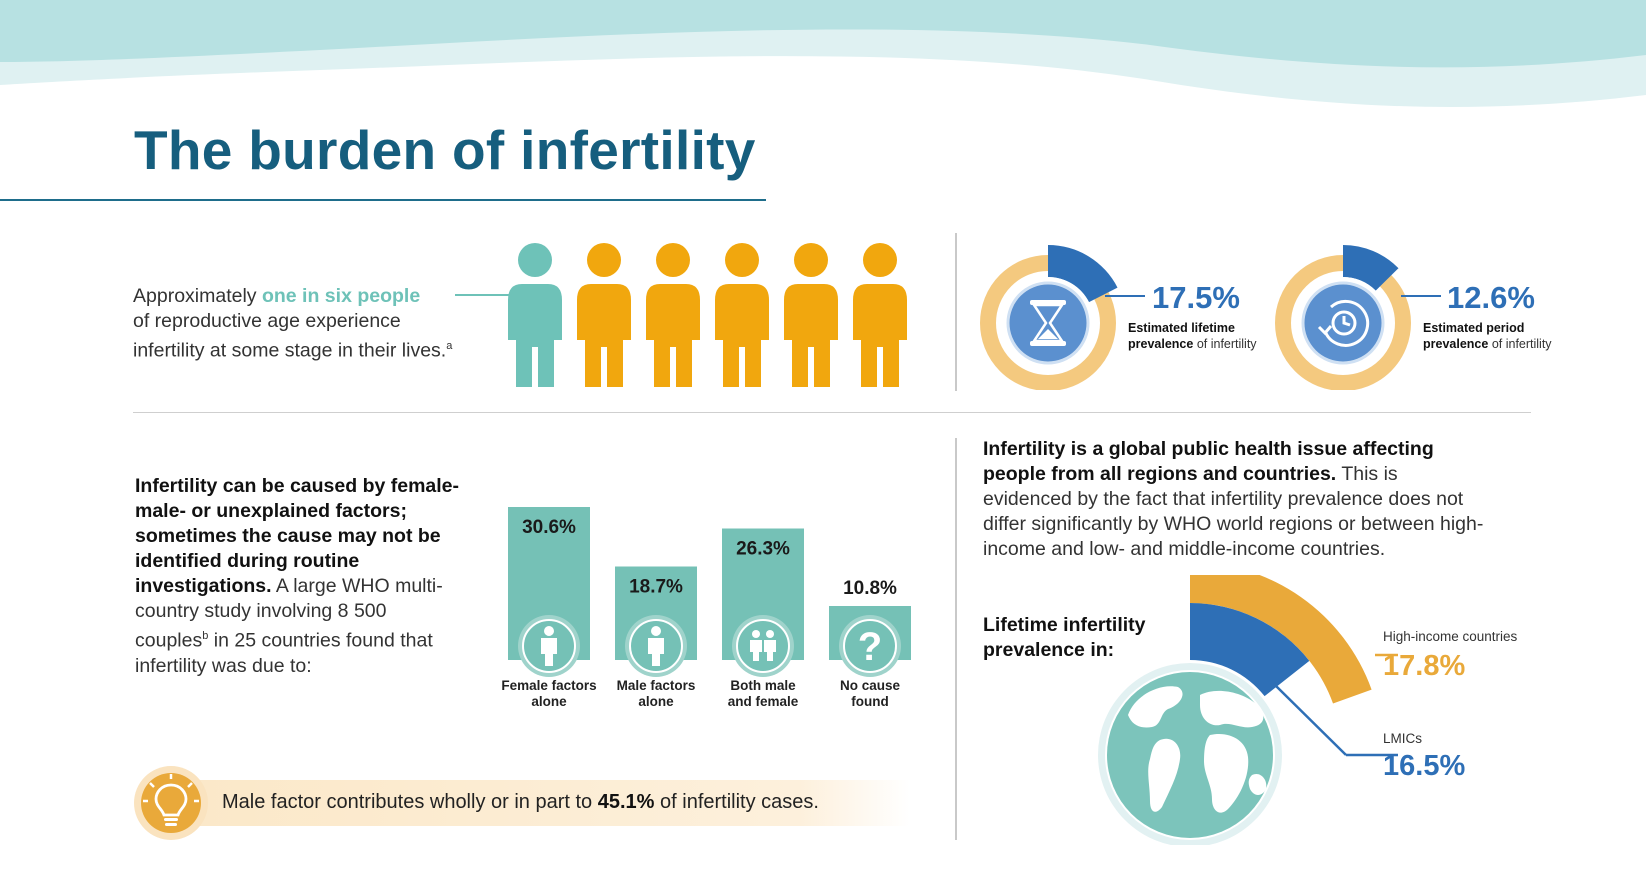 Image resolution: width=1646 pixels, height=891 pixels. What do you see at coordinates (267, 321) in the screenshot?
I see `one-in-six-line2: of reproductive age experience` at bounding box center [267, 321].